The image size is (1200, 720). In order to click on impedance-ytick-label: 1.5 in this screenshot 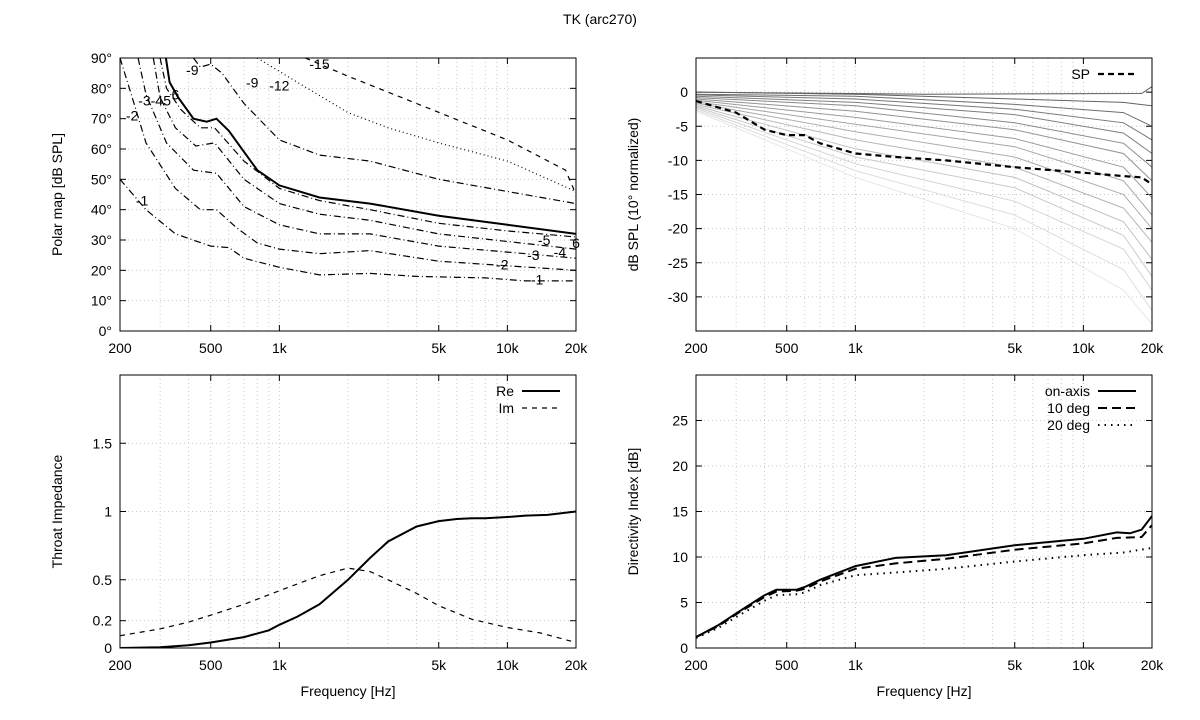, I will do `click(103, 443)`.